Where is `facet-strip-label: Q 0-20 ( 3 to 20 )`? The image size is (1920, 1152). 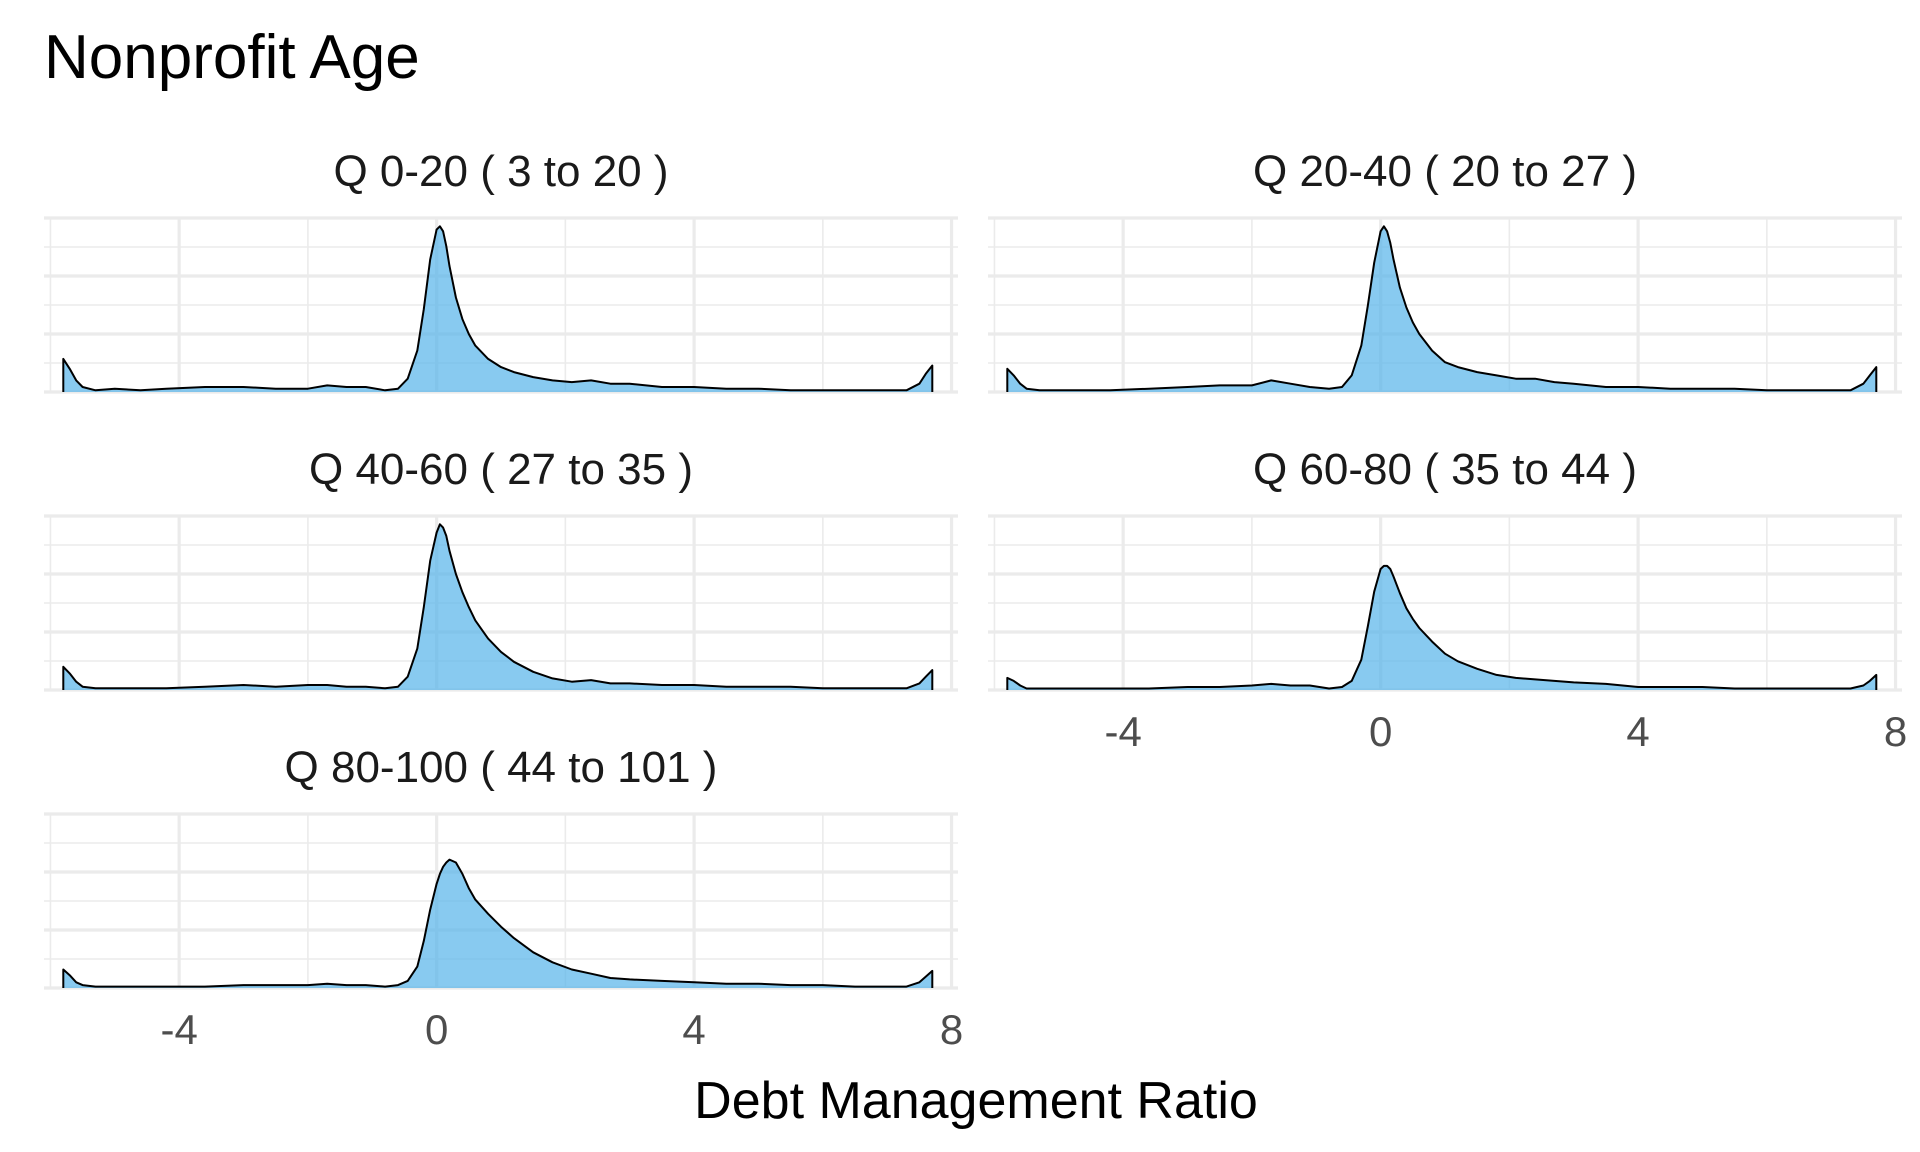 facet-strip-label: Q 0-20 ( 3 to 20 ) is located at coordinates (500, 171).